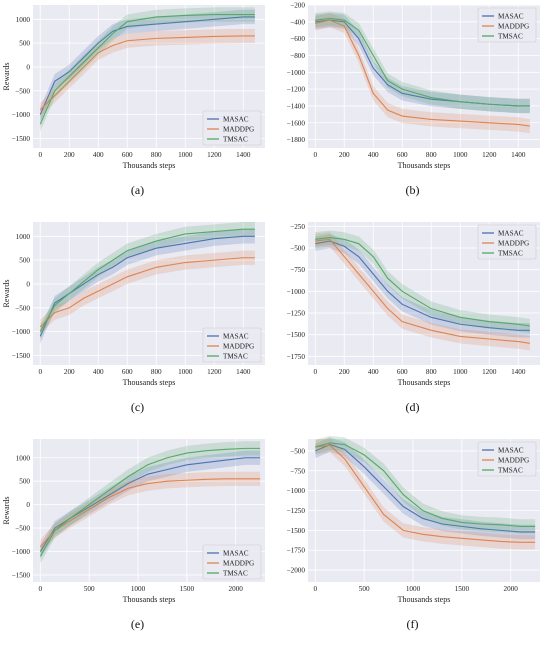 Image resolution: width=550 pixels, height=651 pixels. Describe the element at coordinates (28, 67) in the screenshot. I see `y-tick-label: 0` at that location.